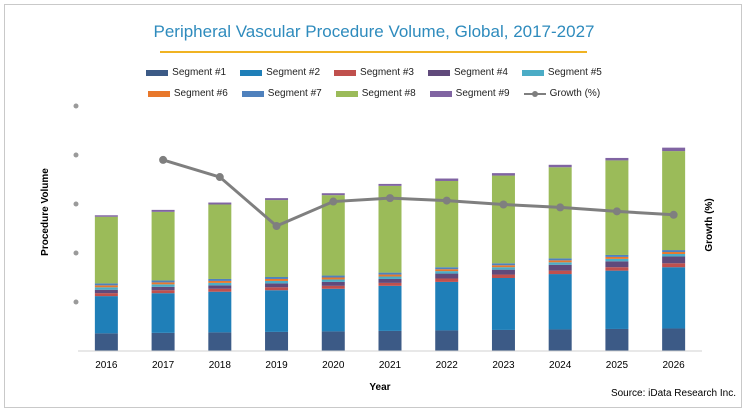  I want to click on x-tick-label: 2022, so click(447, 365).